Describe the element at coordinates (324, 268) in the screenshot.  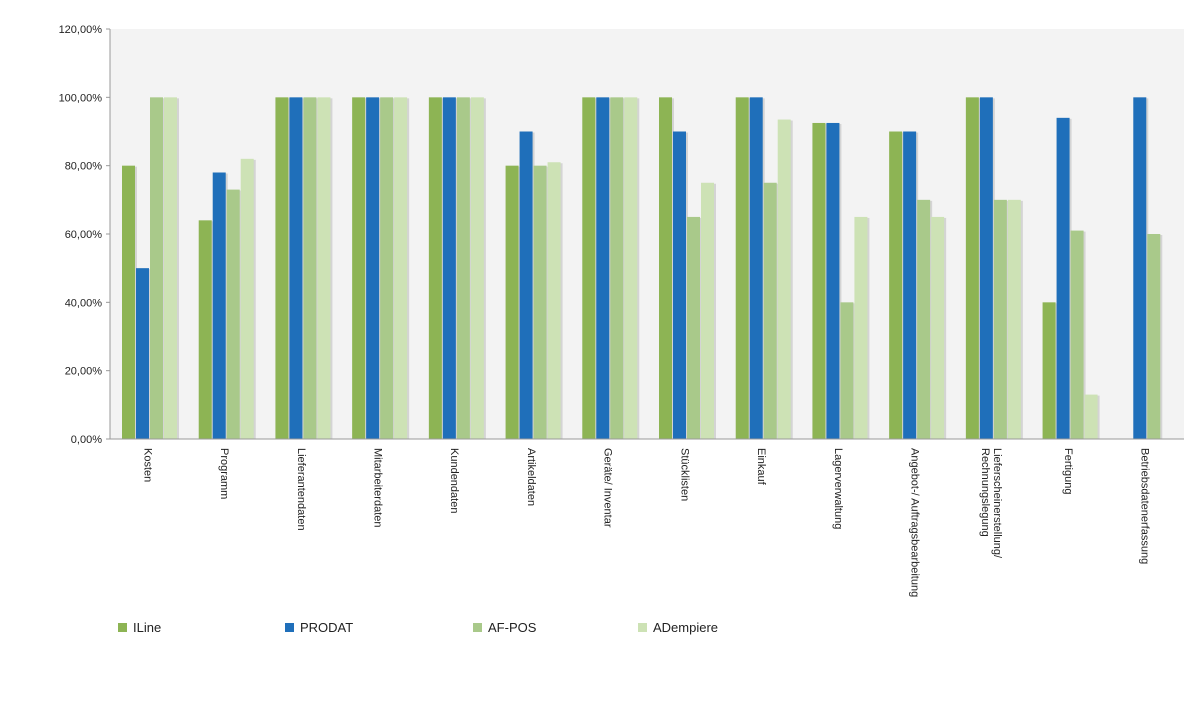
I see `bar-adempiere-lieferantendaten` at that location.